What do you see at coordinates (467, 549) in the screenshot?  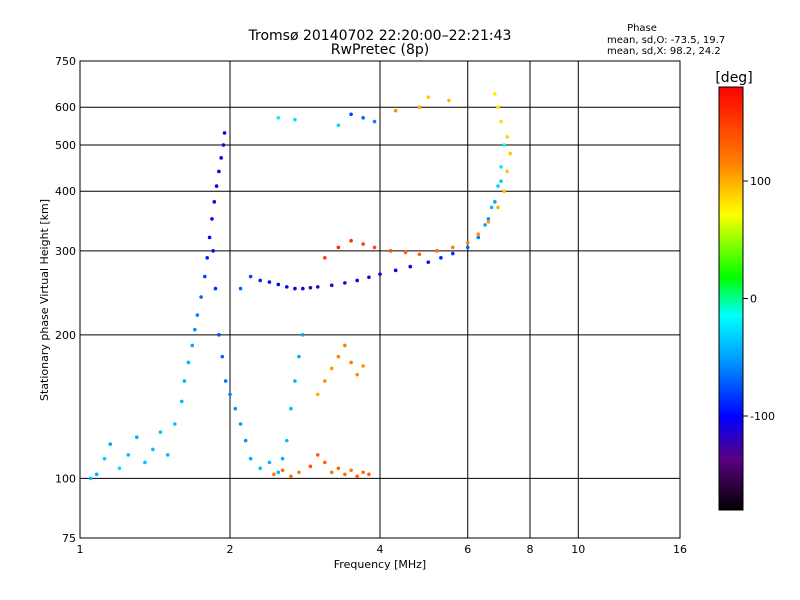 I see `x-tick-label: 6` at bounding box center [467, 549].